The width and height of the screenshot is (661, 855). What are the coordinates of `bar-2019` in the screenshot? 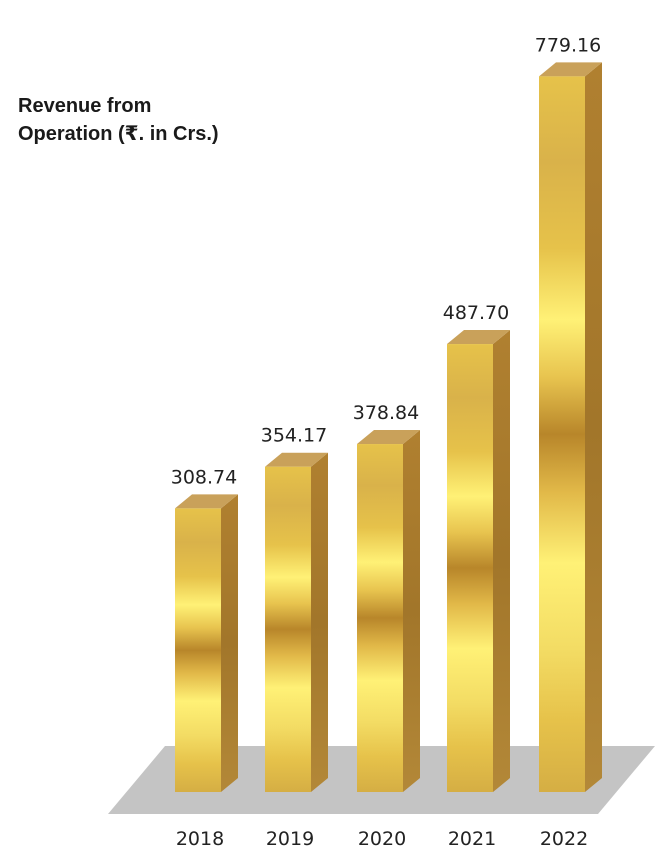 It's located at (296, 622).